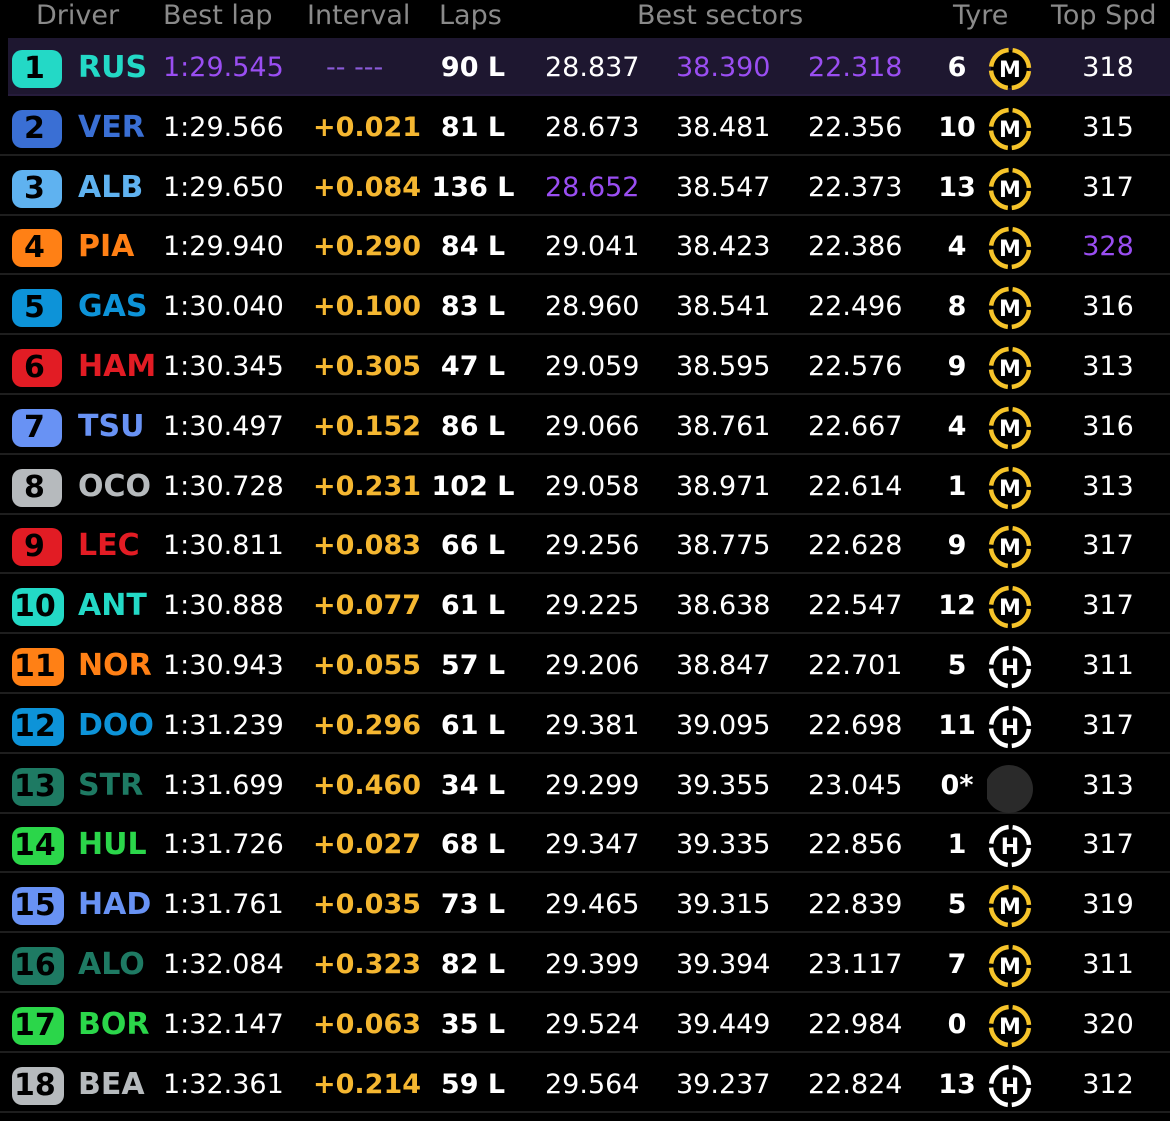 The width and height of the screenshot is (1170, 1121). What do you see at coordinates (367, 486) in the screenshot?
I see `interval: +0.231` at bounding box center [367, 486].